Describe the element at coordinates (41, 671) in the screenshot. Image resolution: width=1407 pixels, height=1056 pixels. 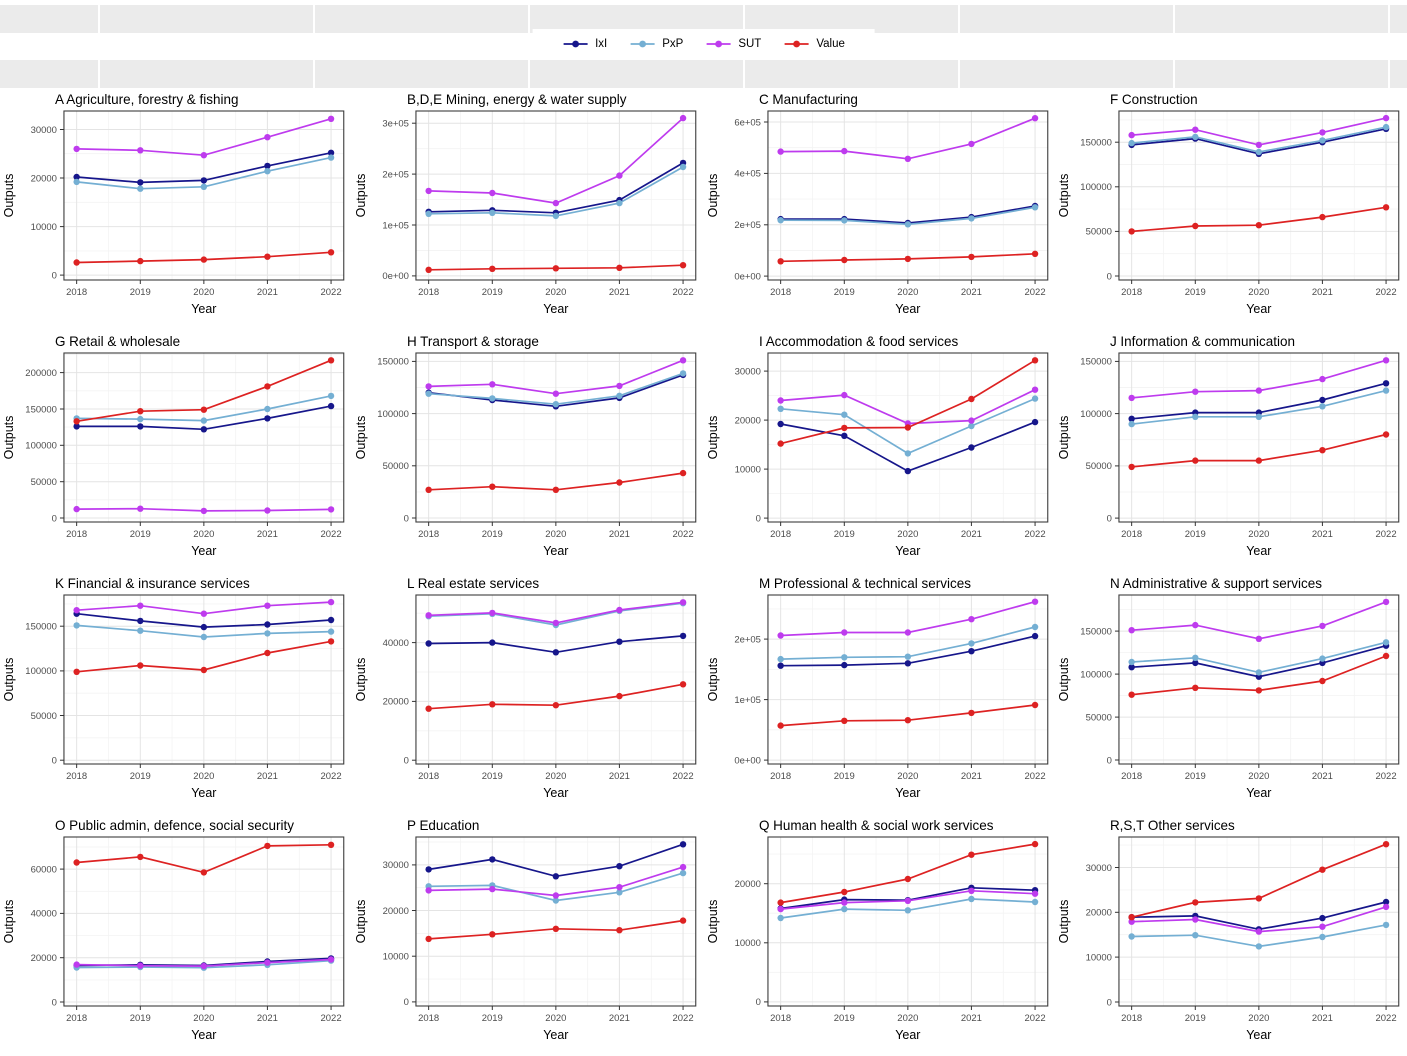
I see `y-tick-label: 100000` at that location.